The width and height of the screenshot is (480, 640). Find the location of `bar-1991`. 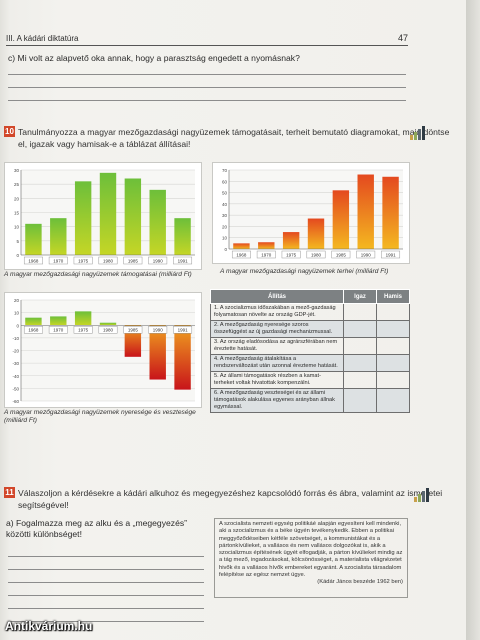

bar-1991 is located at coordinates (182, 357).